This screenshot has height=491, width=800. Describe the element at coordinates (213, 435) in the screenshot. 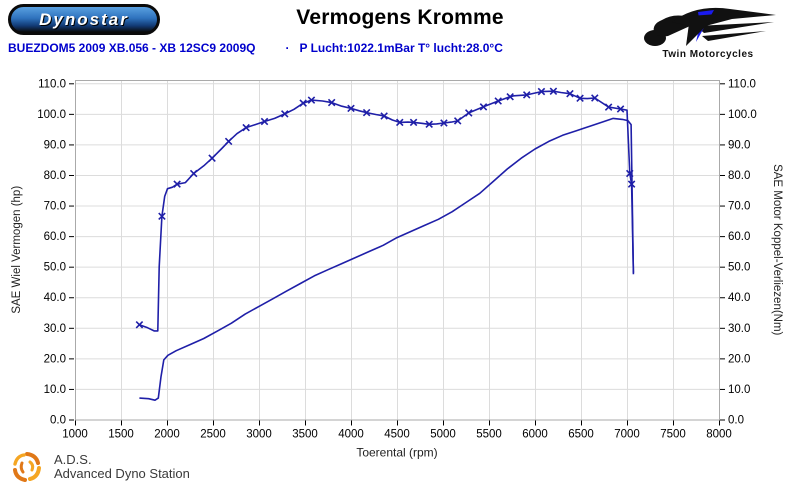

I see `x-tick-label: 2500` at that location.